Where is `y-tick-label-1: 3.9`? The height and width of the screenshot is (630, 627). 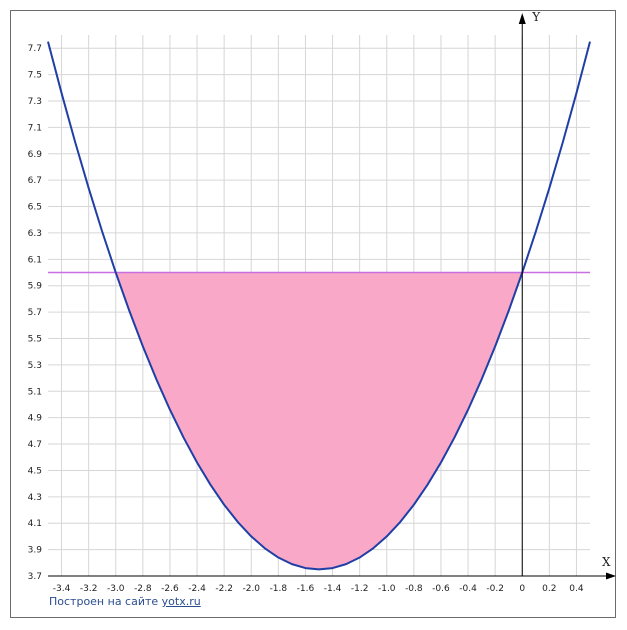
y-tick-label-1: 3.9 is located at coordinates (35, 551).